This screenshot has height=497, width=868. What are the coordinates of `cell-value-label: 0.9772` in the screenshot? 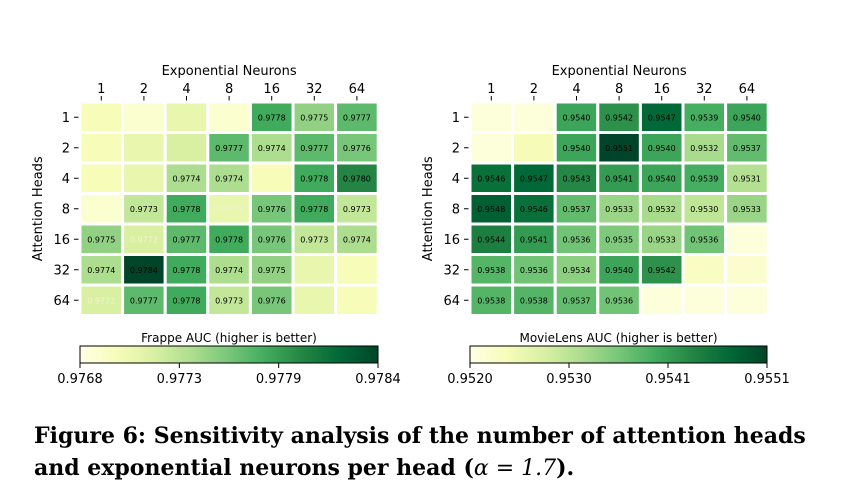 It's located at (101, 300).